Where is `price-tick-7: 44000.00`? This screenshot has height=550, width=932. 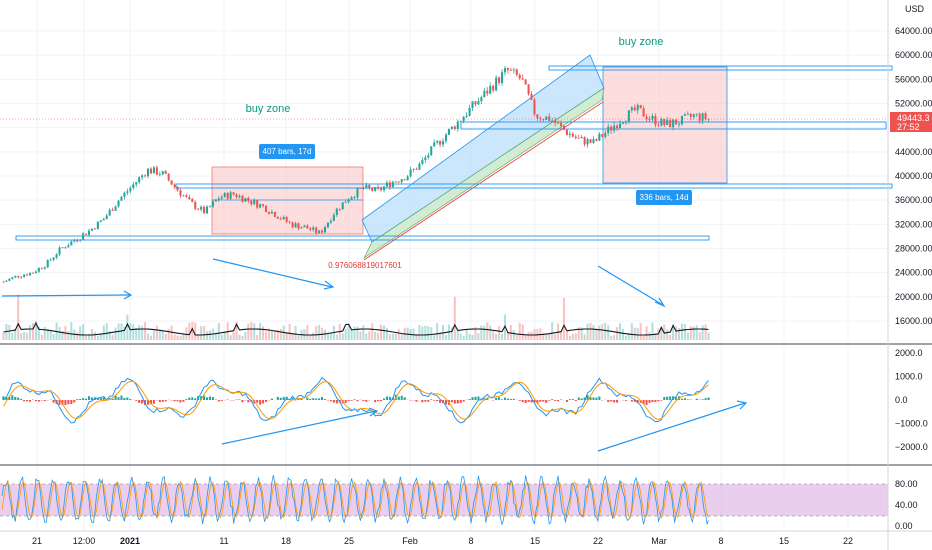 price-tick-7: 44000.00 is located at coordinates (913, 152).